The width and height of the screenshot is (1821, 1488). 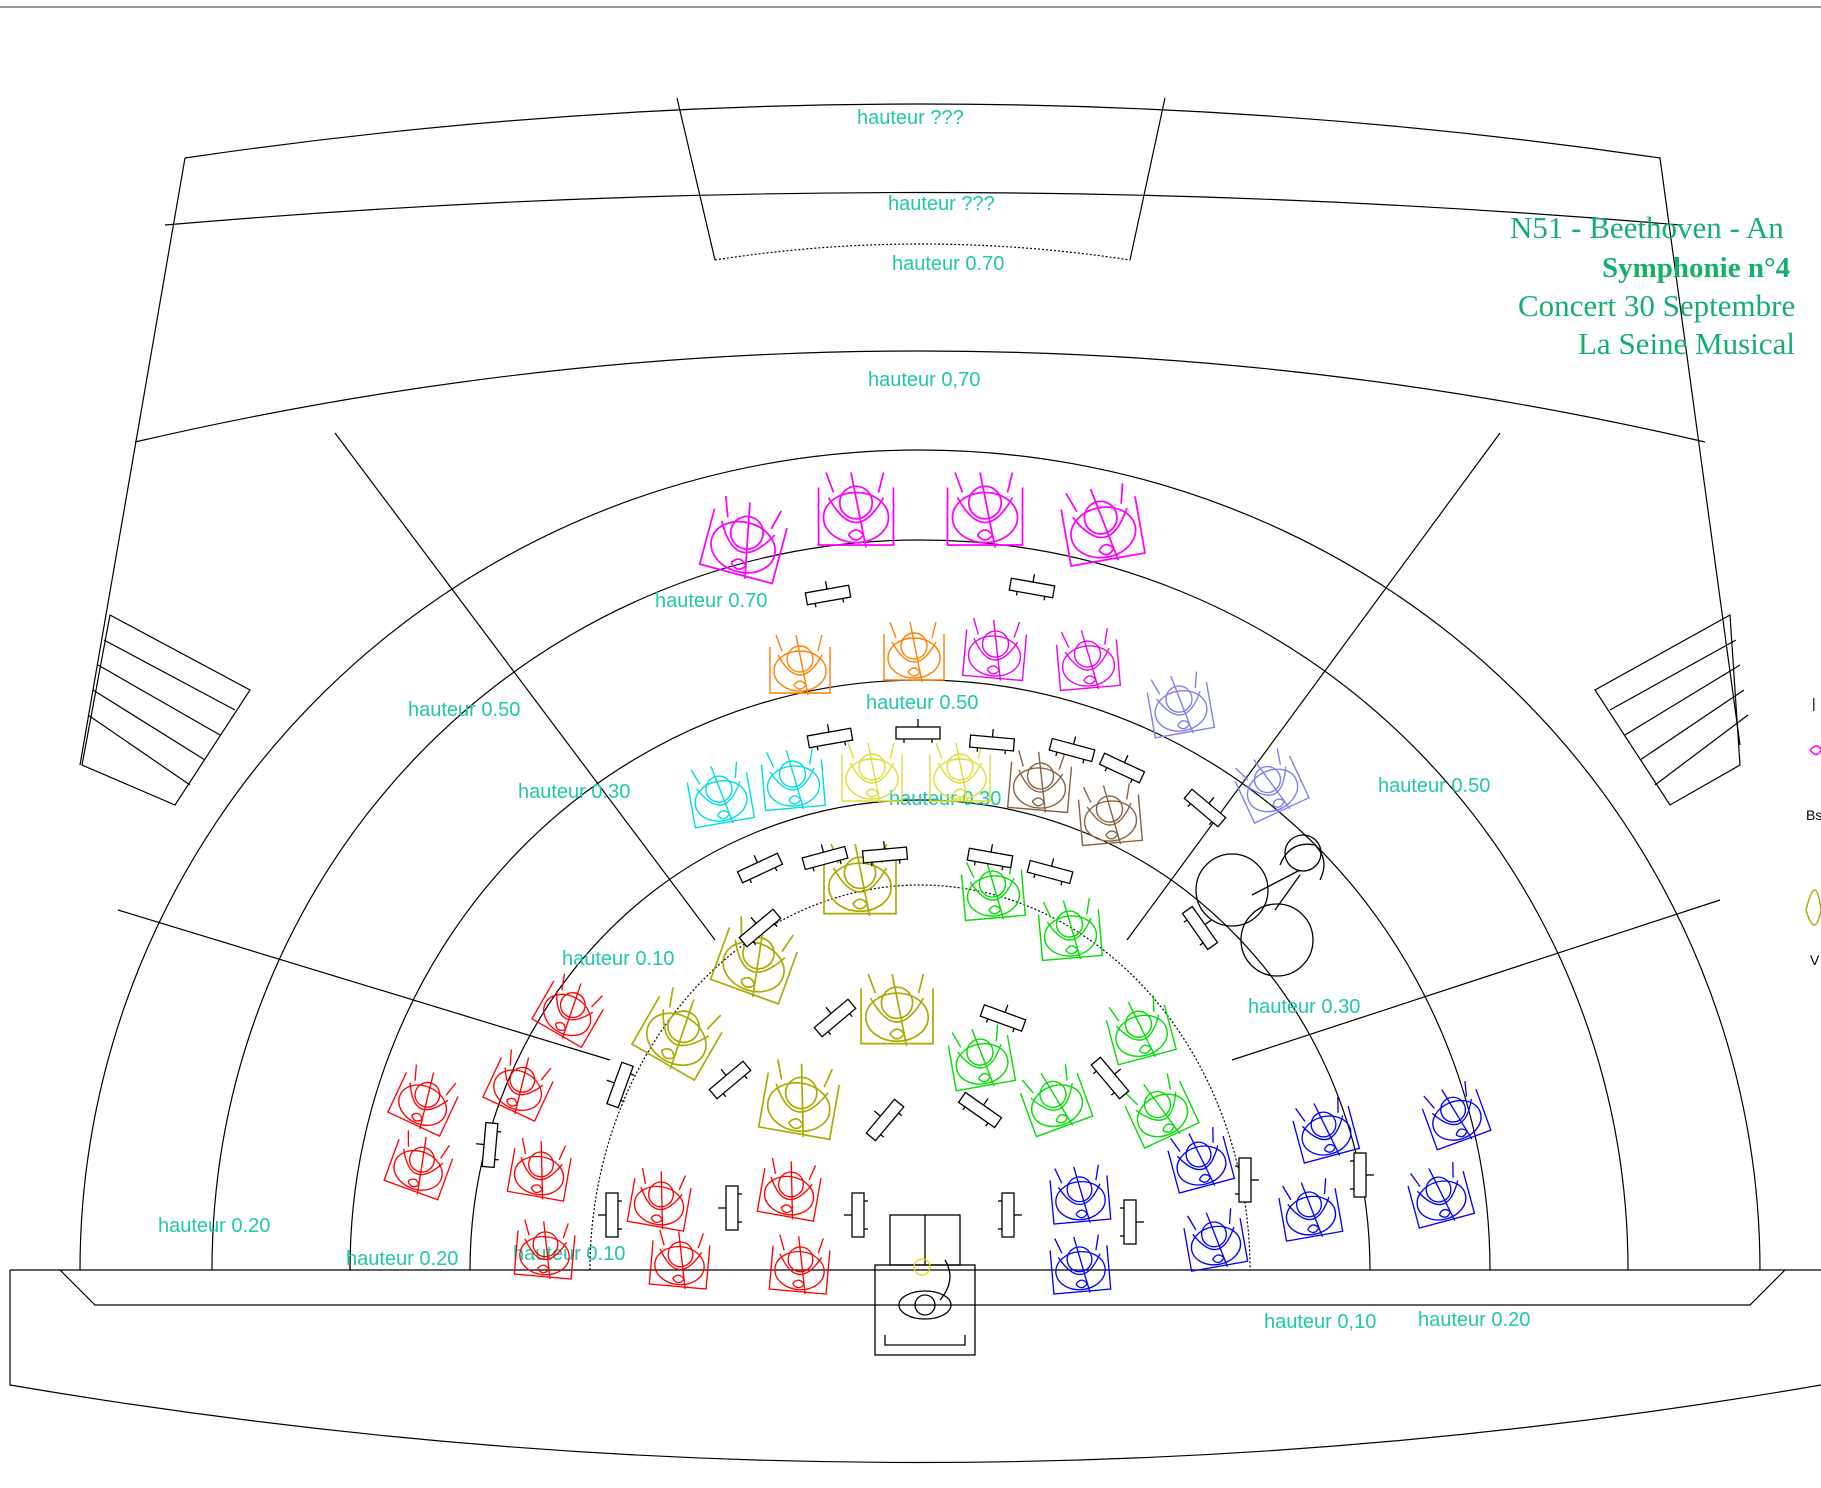 What do you see at coordinates (1686, 343) in the screenshot?
I see `title-line-4: La Seine Musical` at bounding box center [1686, 343].